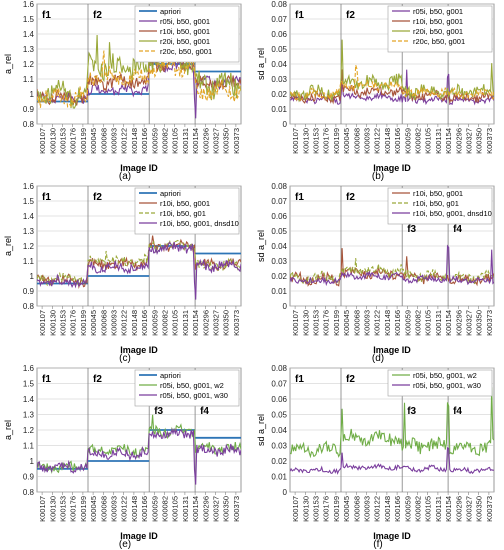  I want to click on x-tick-label: K00153, so click(316, 323).